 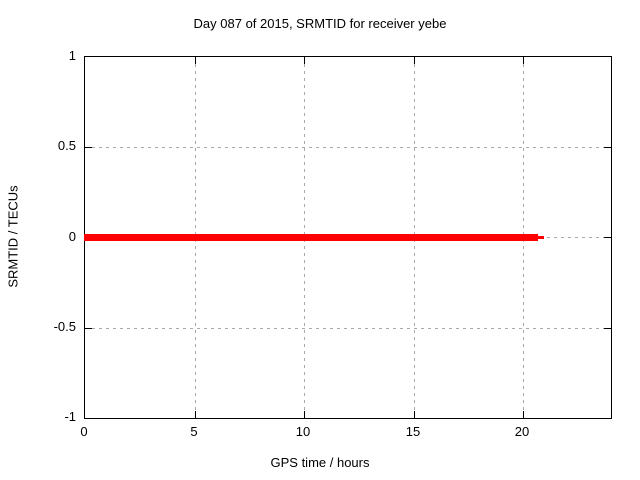 What do you see at coordinates (72, 236) in the screenshot?
I see `y-tick-label-0: 0` at bounding box center [72, 236].